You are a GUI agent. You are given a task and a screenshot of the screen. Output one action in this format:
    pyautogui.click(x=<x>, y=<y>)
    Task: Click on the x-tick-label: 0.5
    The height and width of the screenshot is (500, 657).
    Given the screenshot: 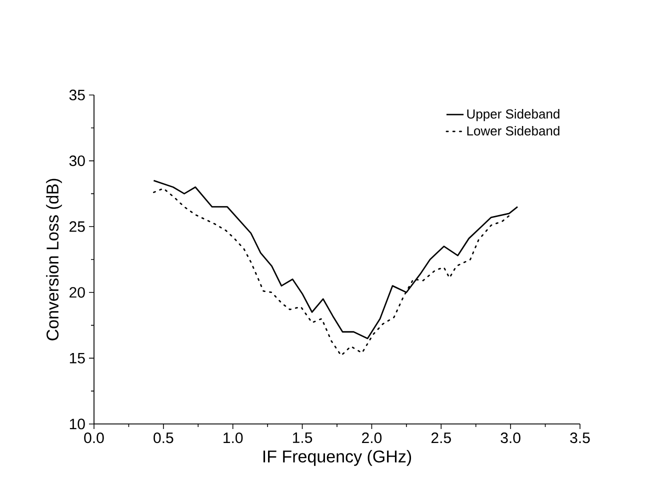 What is the action you would take?
    pyautogui.click(x=164, y=438)
    